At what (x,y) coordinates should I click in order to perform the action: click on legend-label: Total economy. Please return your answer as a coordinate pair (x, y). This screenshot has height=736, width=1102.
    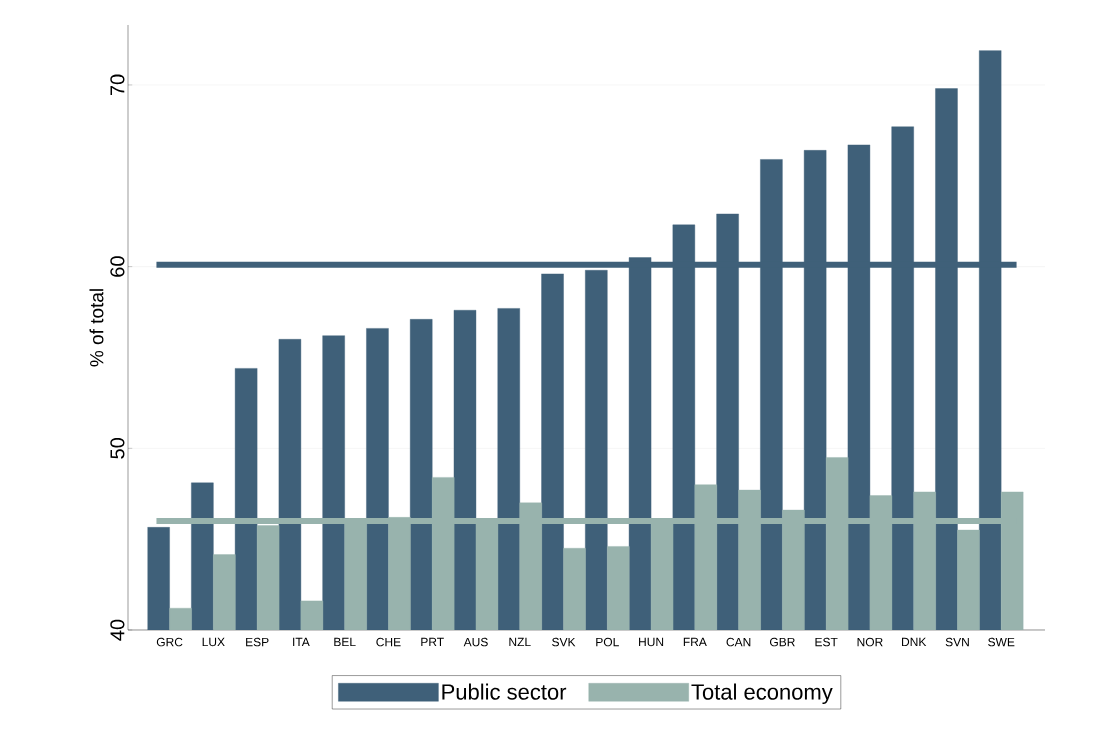
    Looking at the image, I should click on (762, 694).